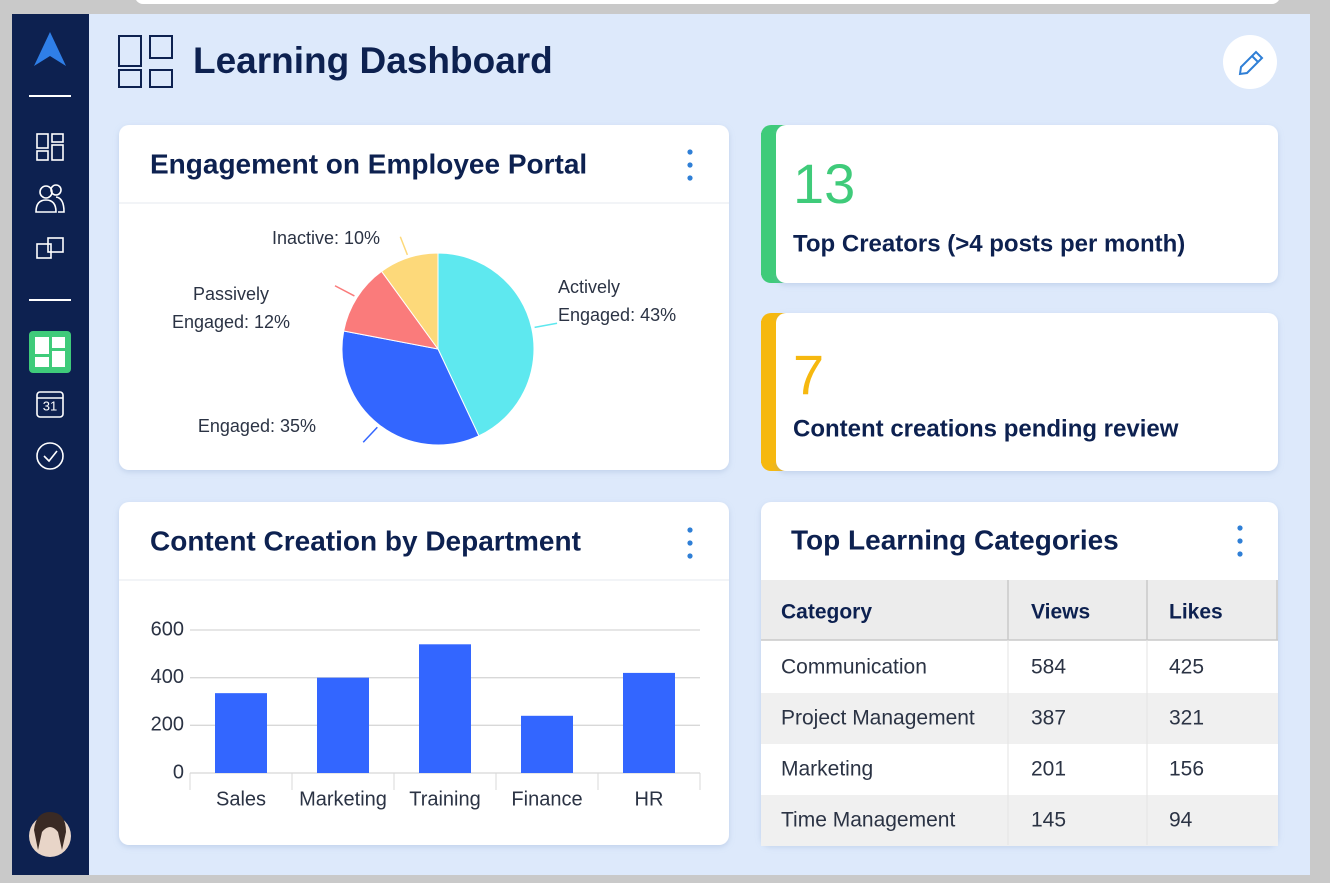 Image resolution: width=1330 pixels, height=883 pixels. Describe the element at coordinates (1048, 667) in the screenshot. I see `table-cell: 584` at that location.